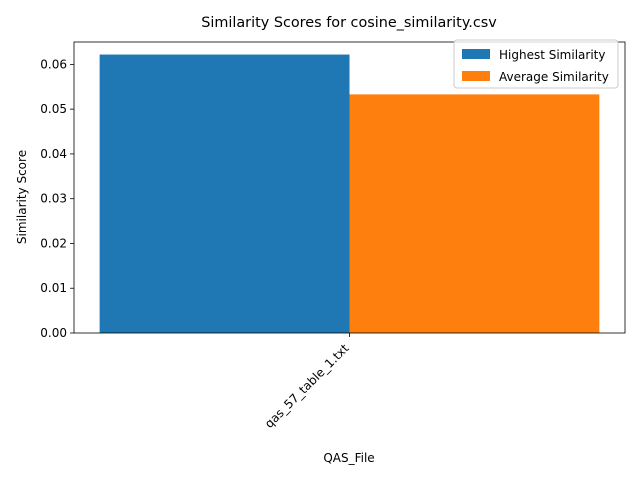 This screenshot has height=485, width=640. Describe the element at coordinates (53, 288) in the screenshot. I see `y-tick-label: 0.01` at that location.